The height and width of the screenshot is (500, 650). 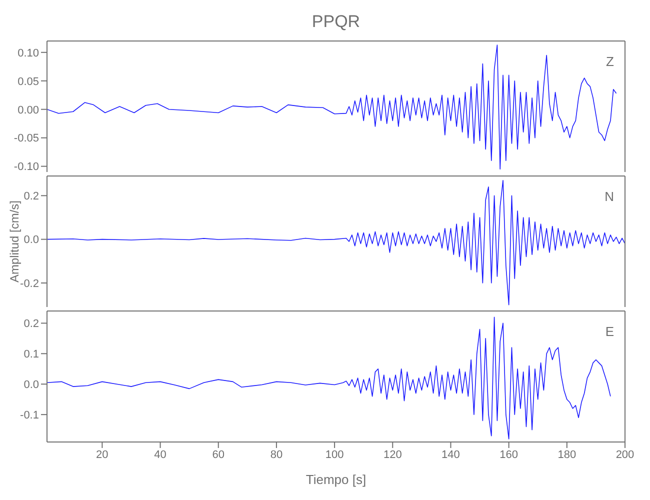 I want to click on y-tick-label: -0.05, so click(x=26, y=138).